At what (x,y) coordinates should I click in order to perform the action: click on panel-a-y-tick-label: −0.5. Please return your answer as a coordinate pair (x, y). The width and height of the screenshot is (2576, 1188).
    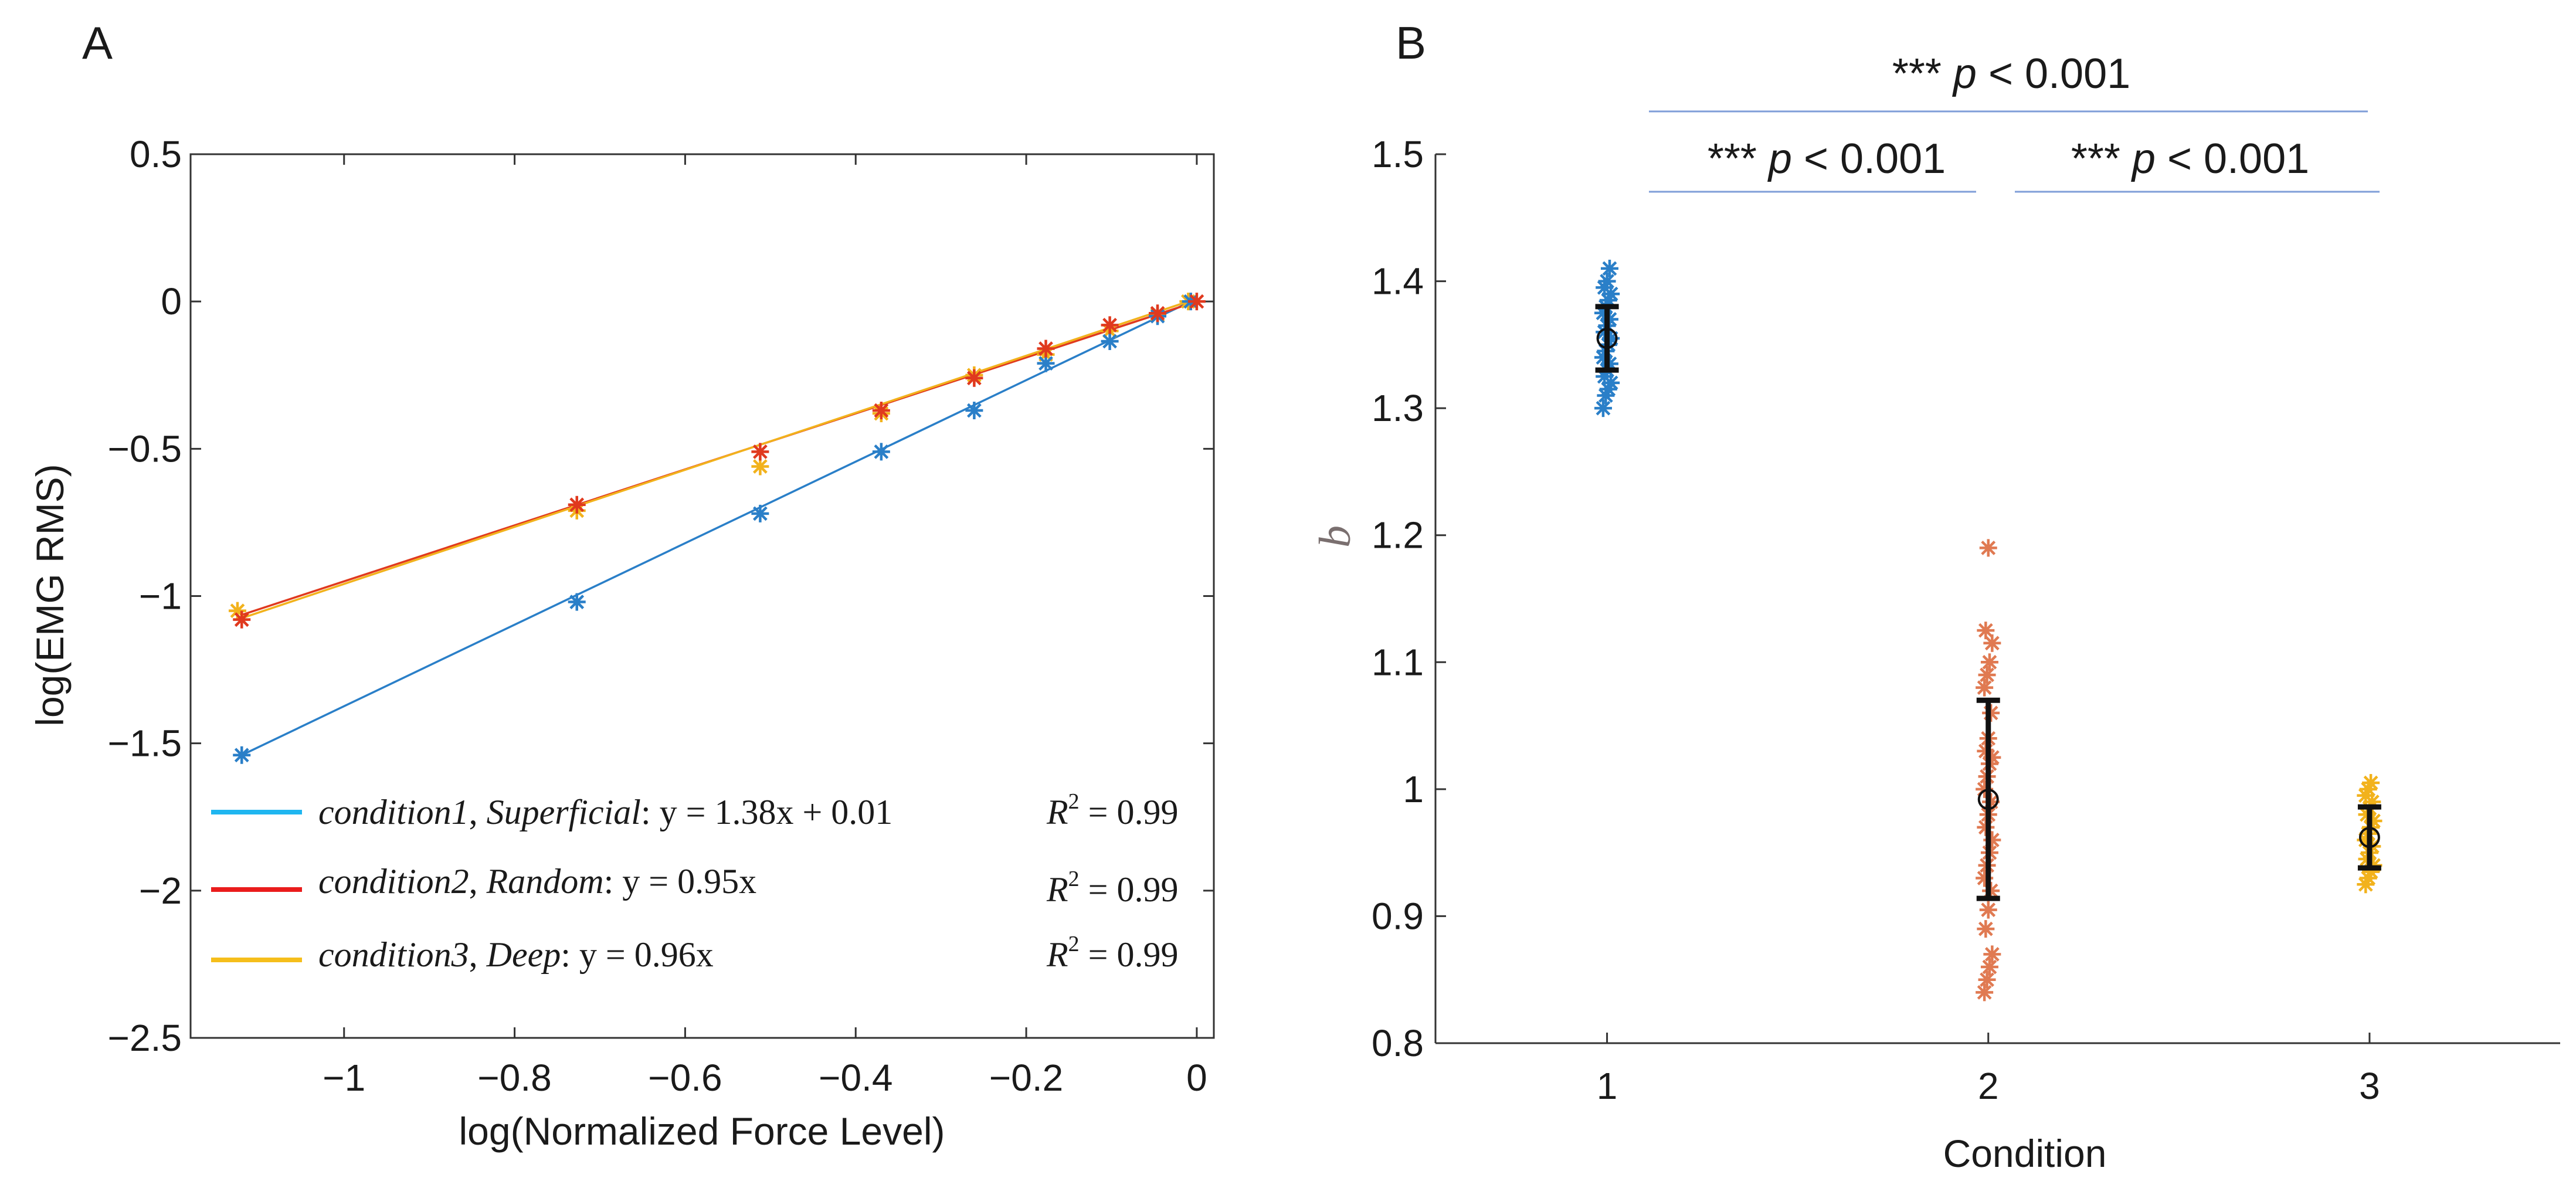
    Looking at the image, I should click on (145, 449).